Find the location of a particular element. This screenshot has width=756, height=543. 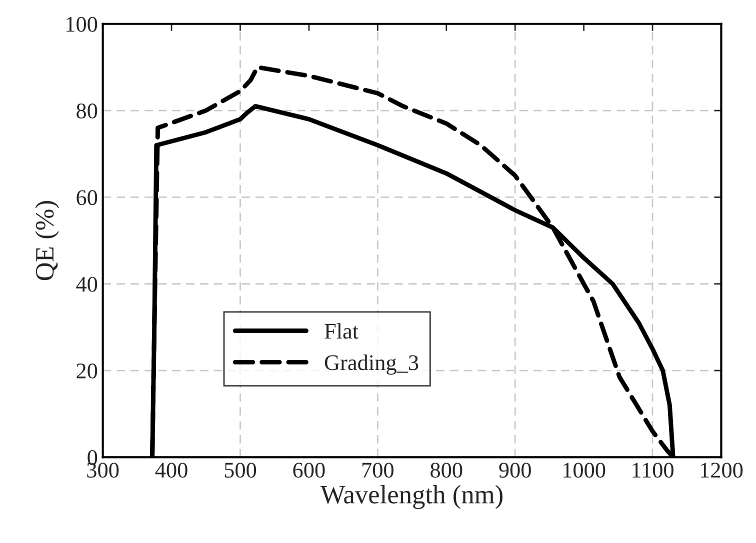

x-axis-title: Wavelength (nm) is located at coordinates (411, 497).